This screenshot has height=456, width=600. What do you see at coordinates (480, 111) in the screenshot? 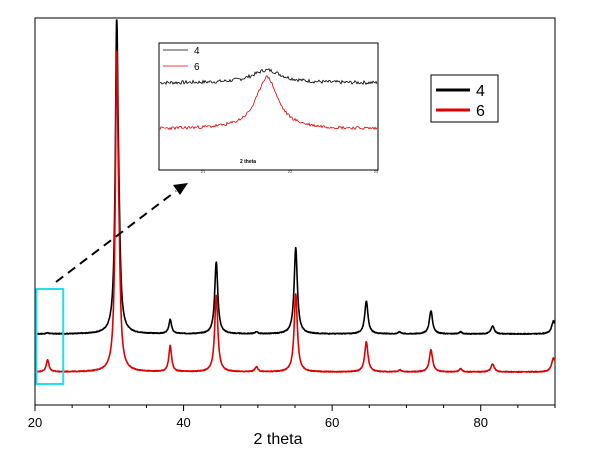
I see `legend-label-6: 6` at bounding box center [480, 111].